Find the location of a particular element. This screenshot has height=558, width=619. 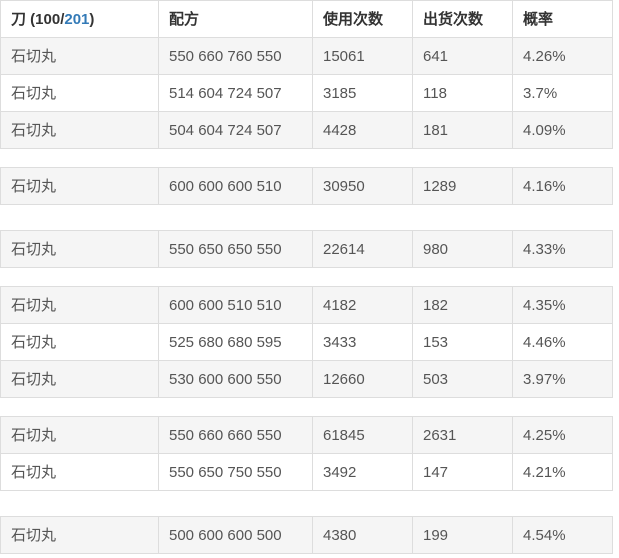

table-row: 石切丸 525 680 680 595 3433 153 4.46% is located at coordinates (306, 342).